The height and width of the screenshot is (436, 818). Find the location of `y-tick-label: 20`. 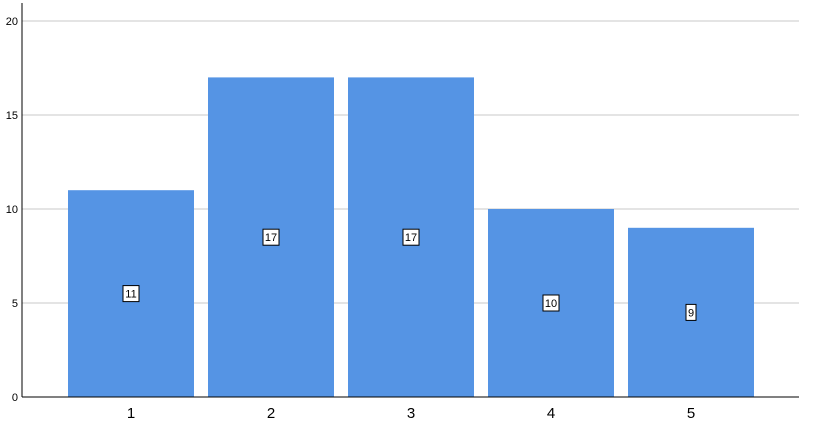

y-tick-label: 20 is located at coordinates (12, 22).